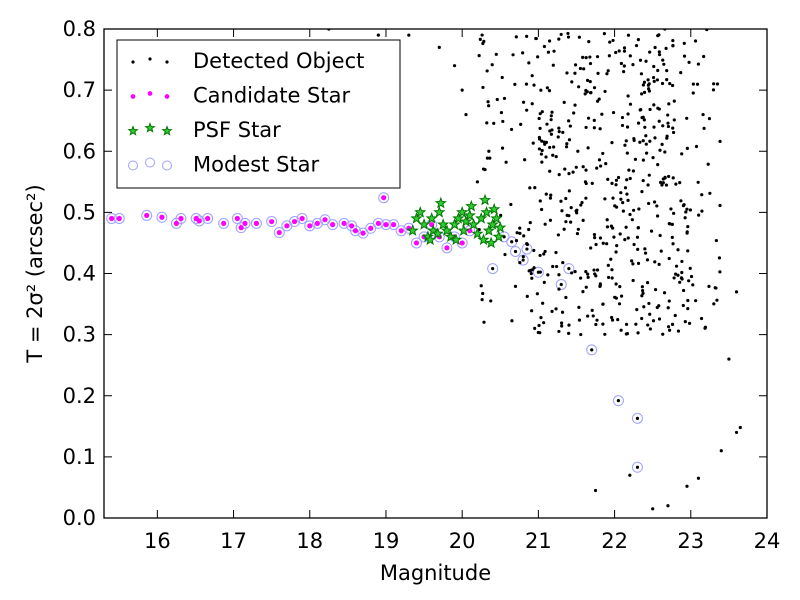 The width and height of the screenshot is (800, 600). What do you see at coordinates (35, 273) in the screenshot?
I see `y-axis-label: T = 2σ² (arcsec²)` at bounding box center [35, 273].